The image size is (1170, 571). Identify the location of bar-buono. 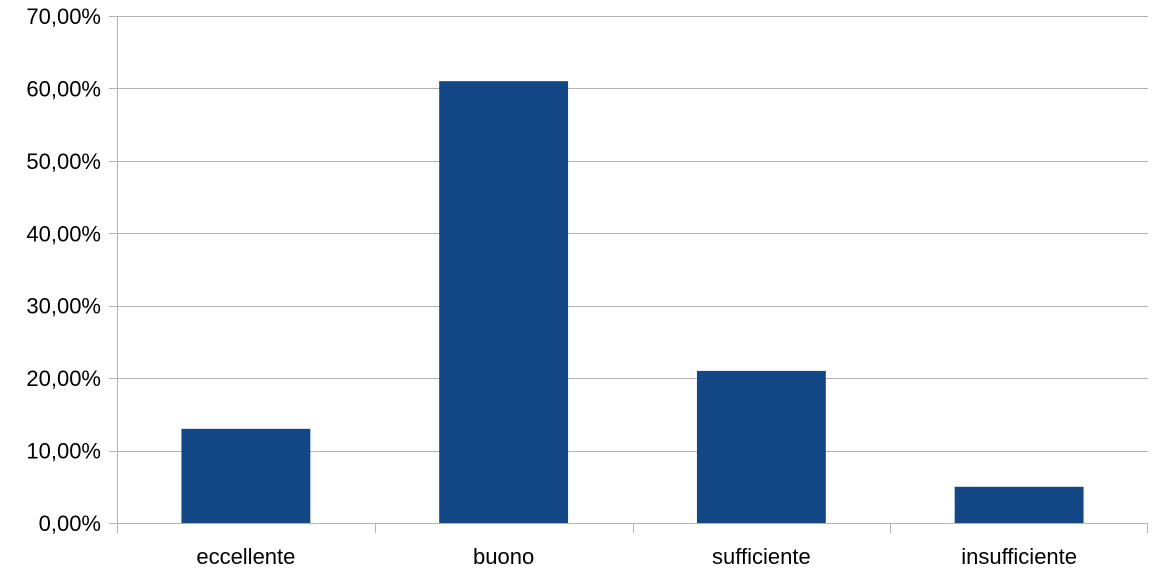
(504, 302).